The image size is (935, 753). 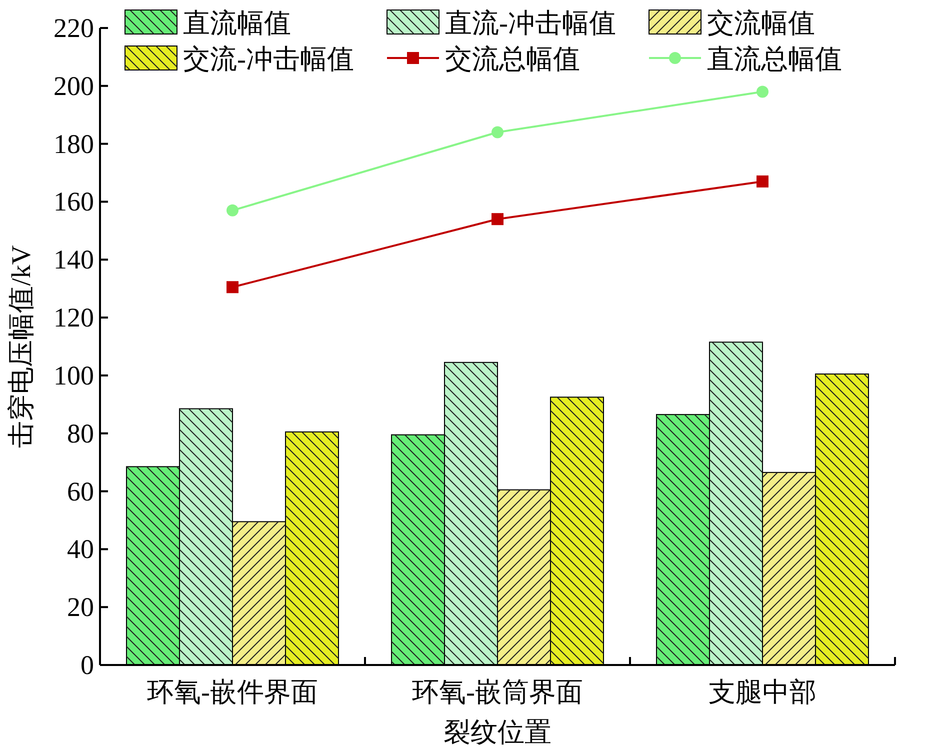 I want to click on y-tick-label: 180, so click(x=74, y=143).